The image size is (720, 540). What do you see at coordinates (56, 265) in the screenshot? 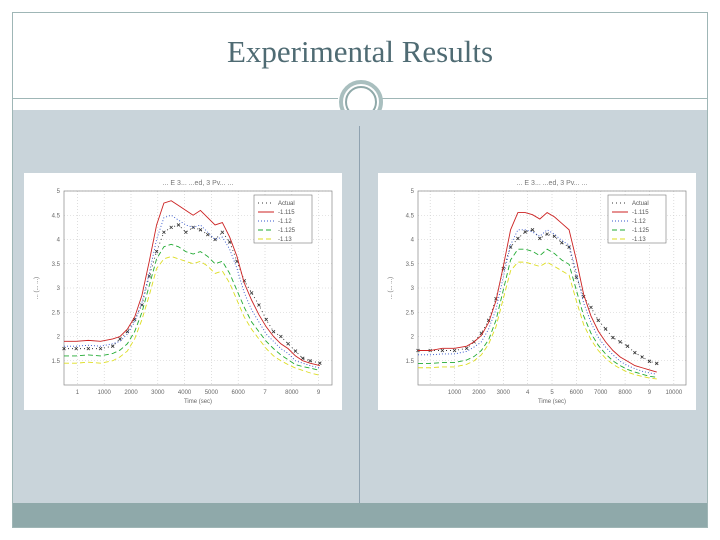
I see `y-tick-label: 3.5` at bounding box center [56, 265].